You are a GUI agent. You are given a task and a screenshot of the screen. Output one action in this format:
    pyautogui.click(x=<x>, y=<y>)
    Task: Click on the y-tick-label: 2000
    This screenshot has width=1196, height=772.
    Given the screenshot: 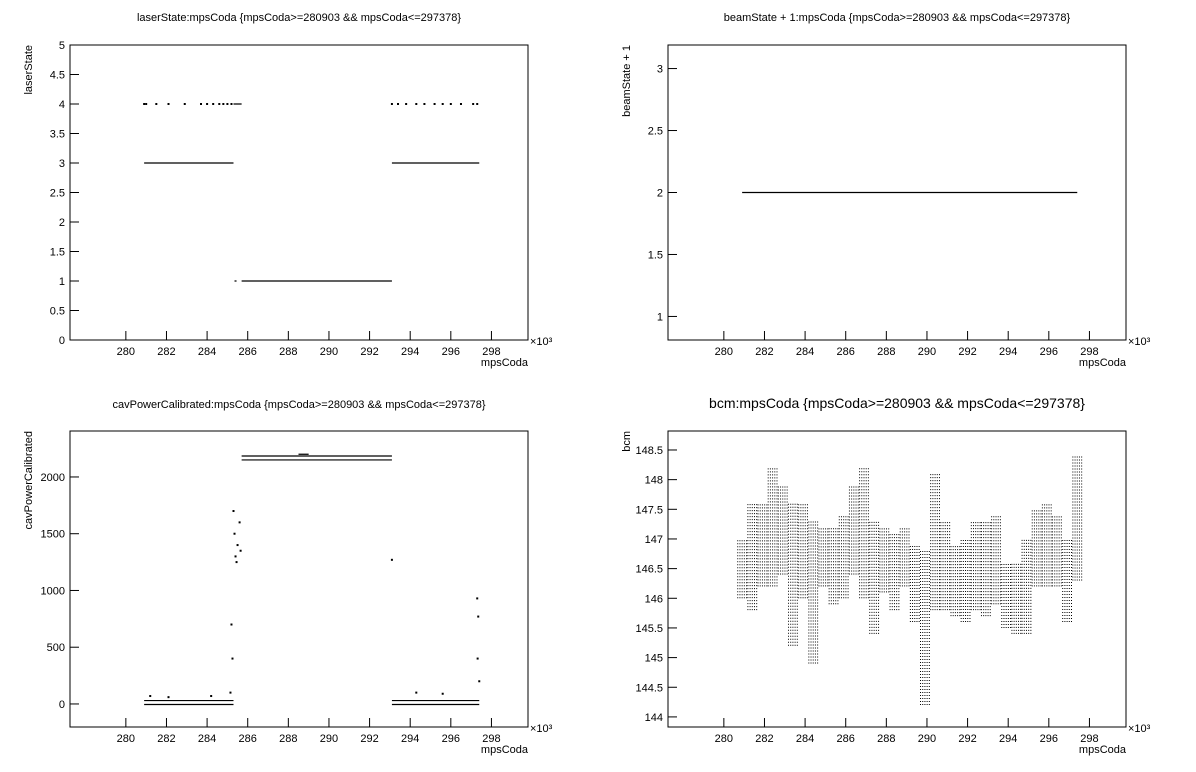 What is the action you would take?
    pyautogui.click(x=53, y=478)
    